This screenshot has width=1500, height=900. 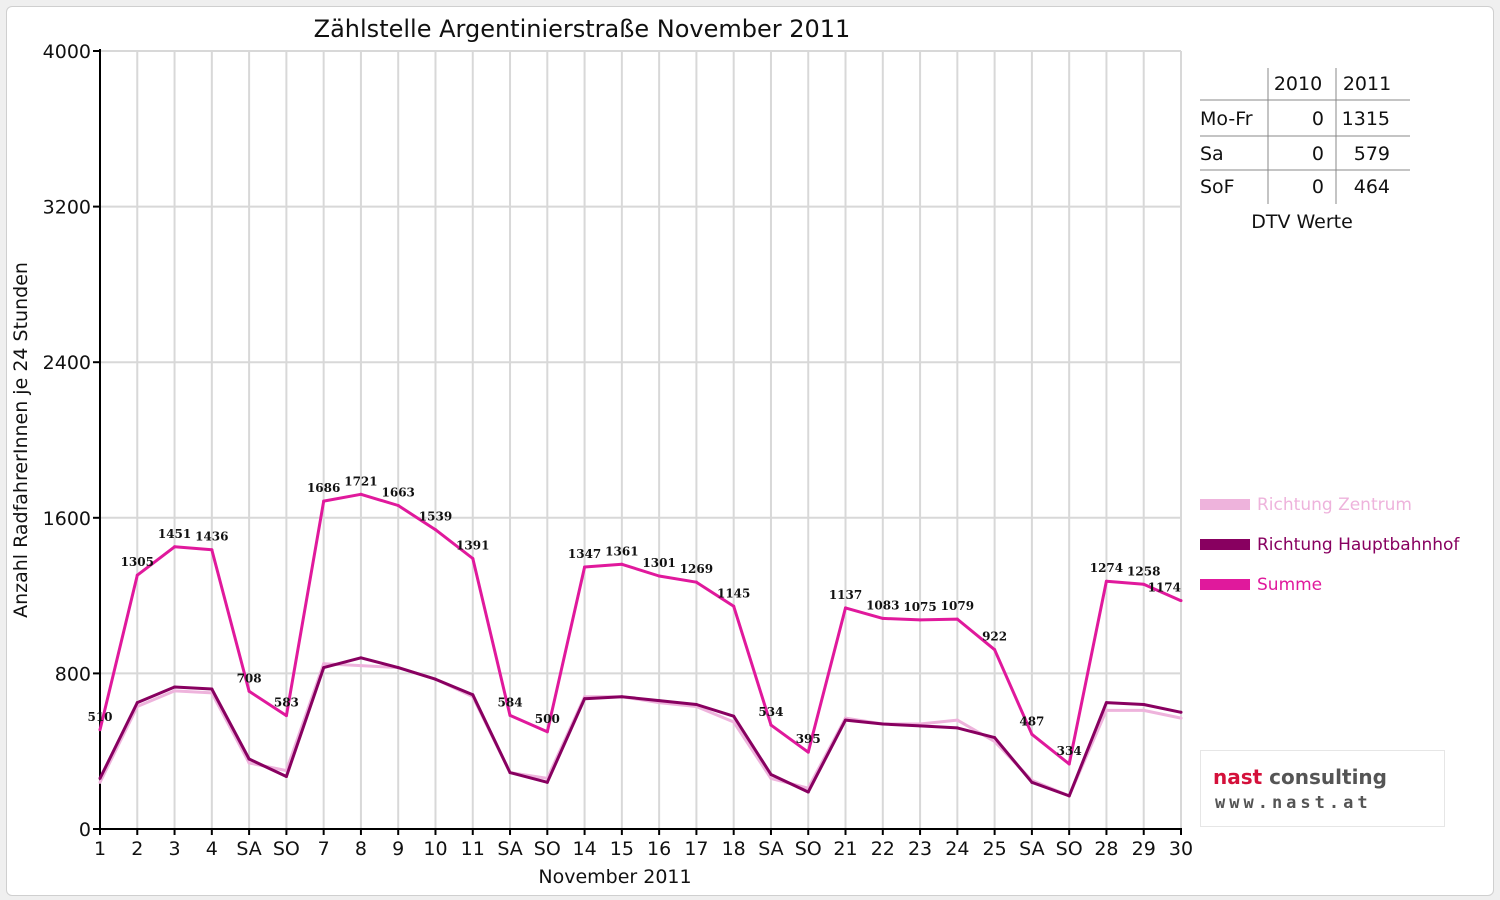 I want to click on data-label: 1083, so click(x=882, y=605).